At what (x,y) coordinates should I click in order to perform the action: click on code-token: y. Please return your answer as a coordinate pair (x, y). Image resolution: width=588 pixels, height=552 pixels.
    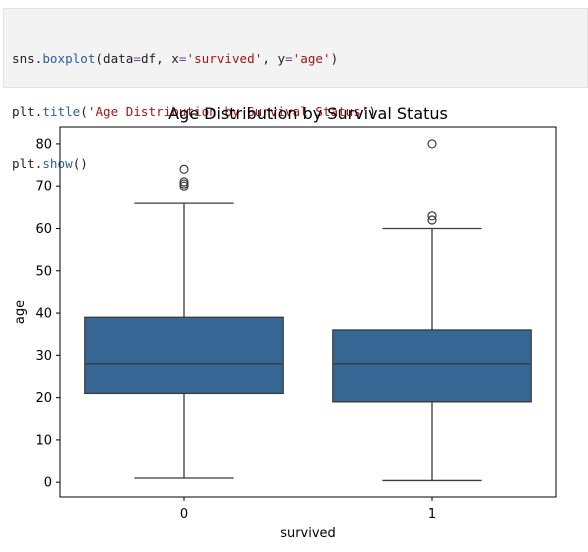
    Looking at the image, I should click on (281, 58).